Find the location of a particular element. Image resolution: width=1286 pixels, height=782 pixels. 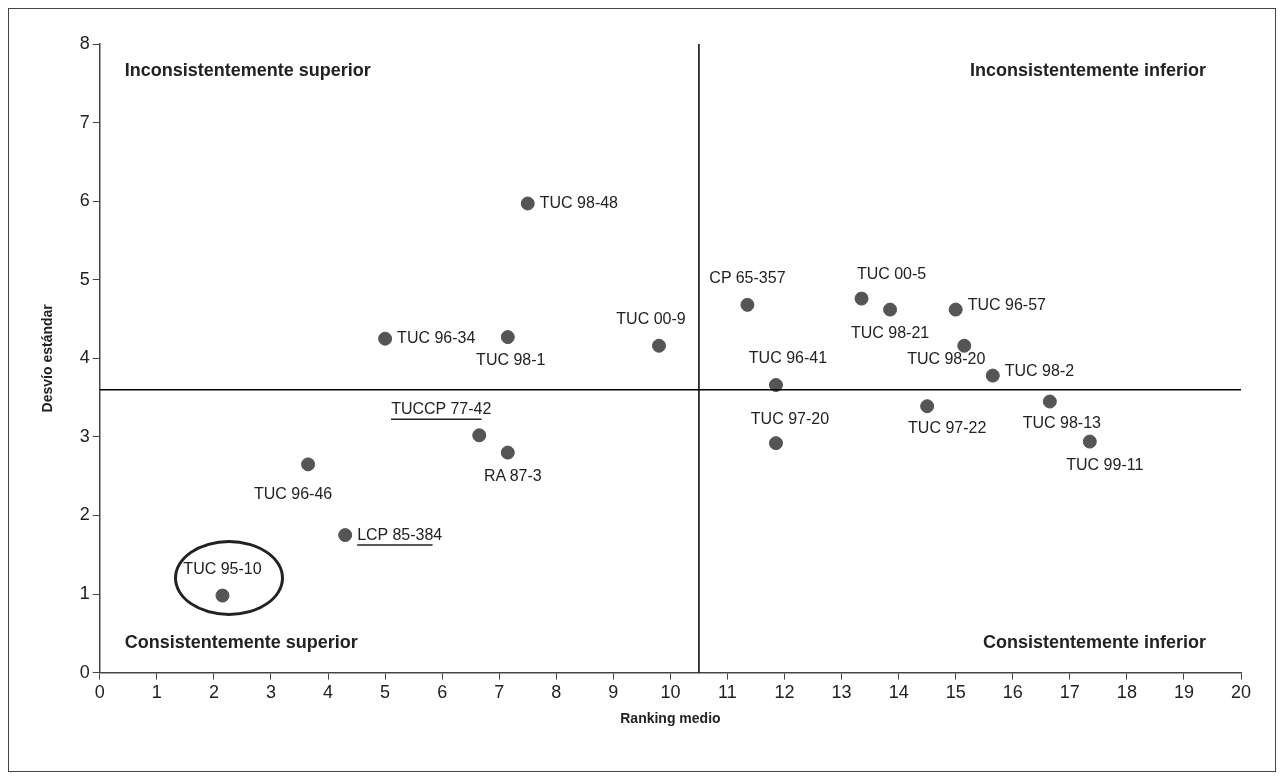

annotation: Inconsistentemente inferior is located at coordinates (1087, 69).